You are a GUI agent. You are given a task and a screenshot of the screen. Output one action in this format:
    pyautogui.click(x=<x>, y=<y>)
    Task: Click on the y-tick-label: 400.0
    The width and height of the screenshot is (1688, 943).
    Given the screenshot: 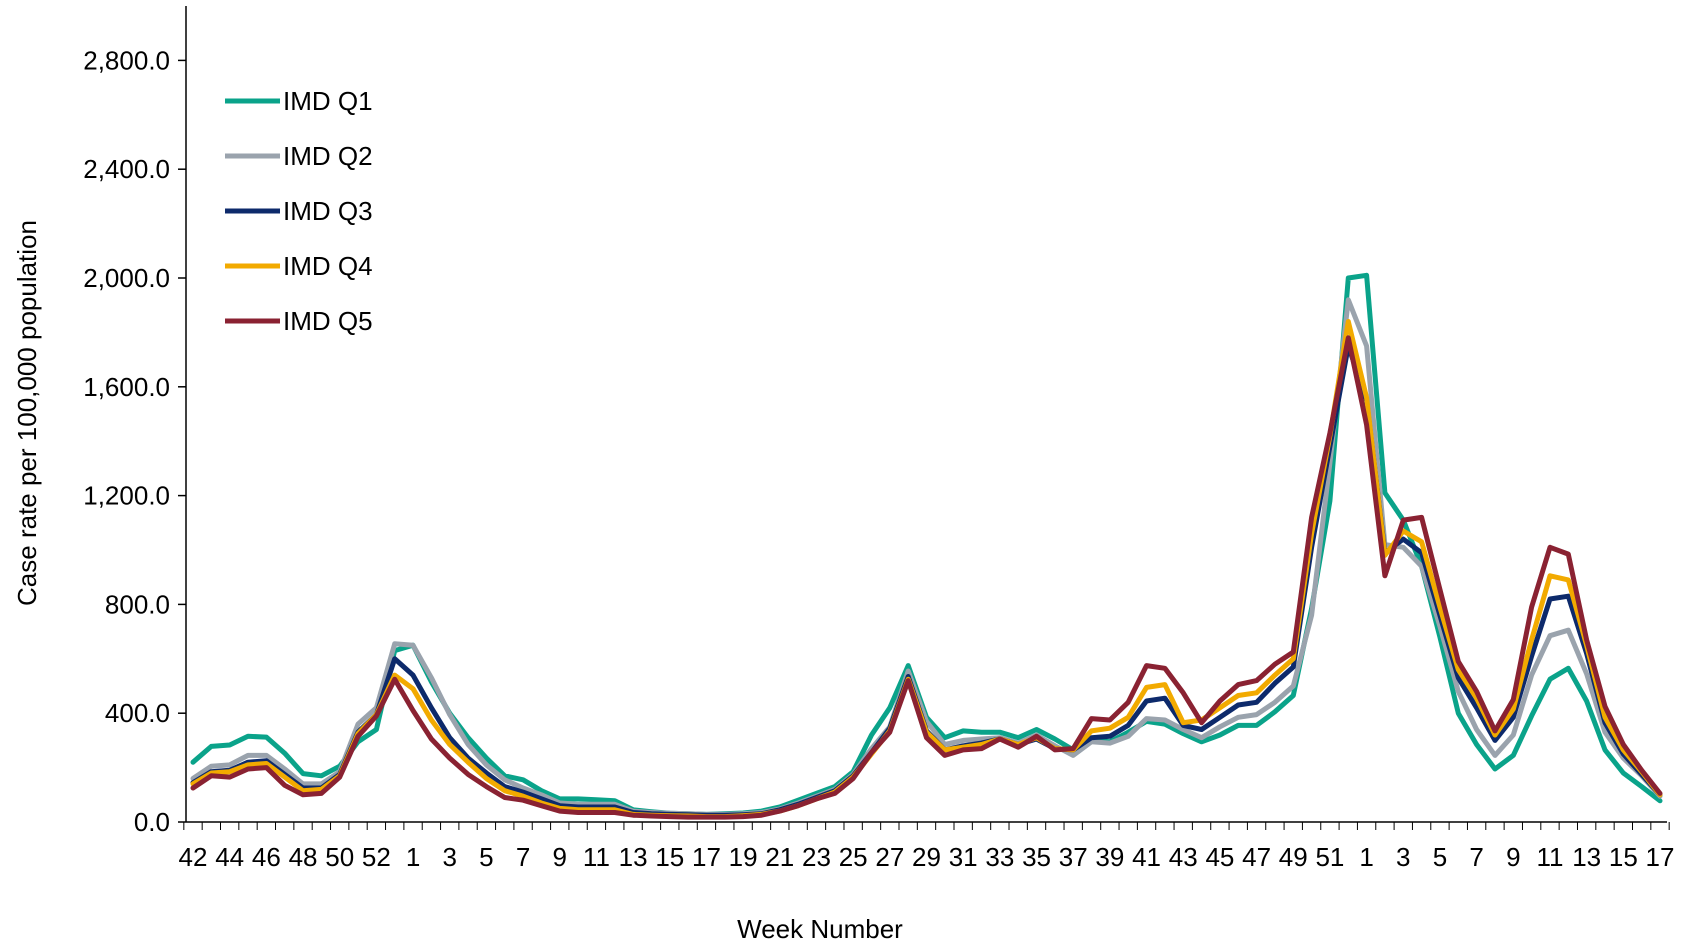 What is the action you would take?
    pyautogui.click(x=137, y=713)
    